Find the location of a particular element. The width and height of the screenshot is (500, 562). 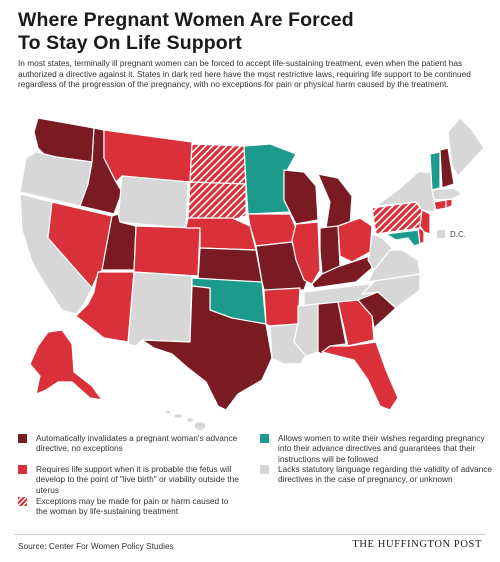

red-swatch is located at coordinates (22, 469).